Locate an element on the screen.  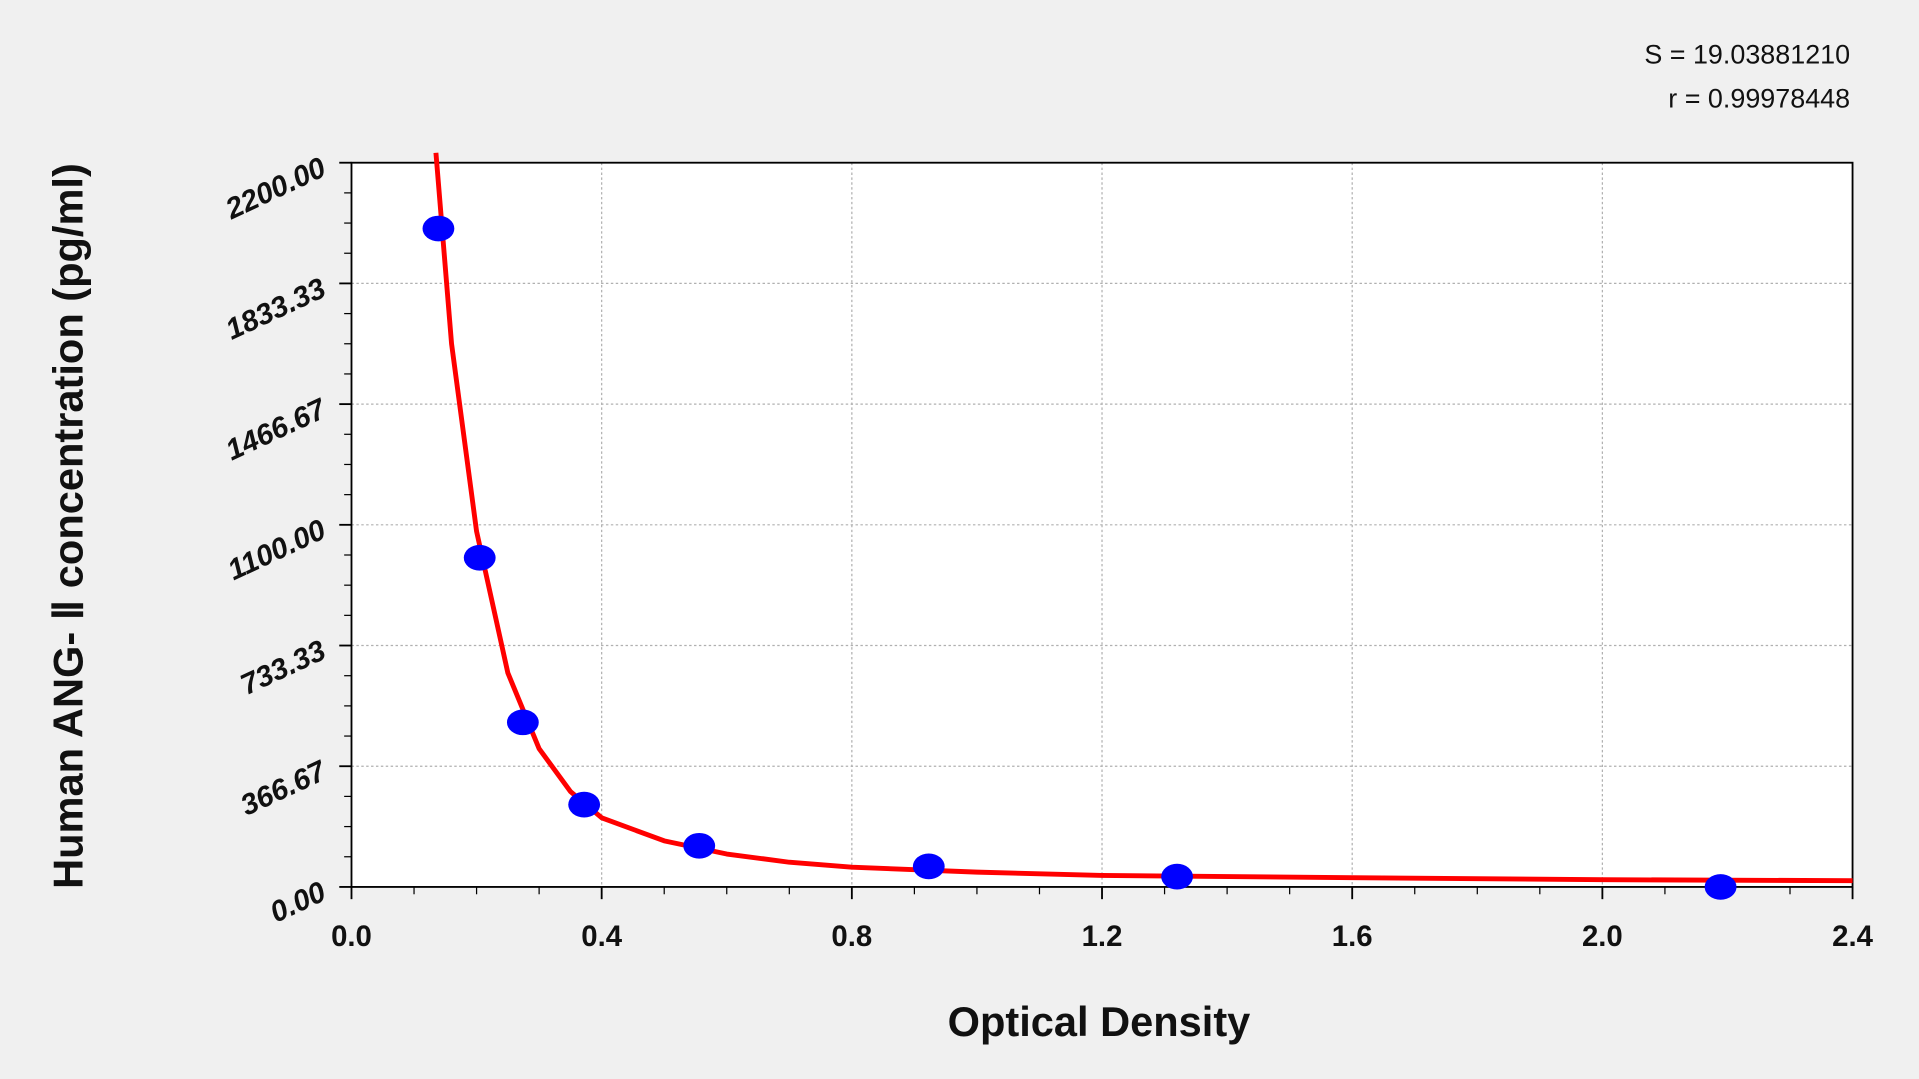
x-tick-label: 2.0 is located at coordinates (1602, 936).